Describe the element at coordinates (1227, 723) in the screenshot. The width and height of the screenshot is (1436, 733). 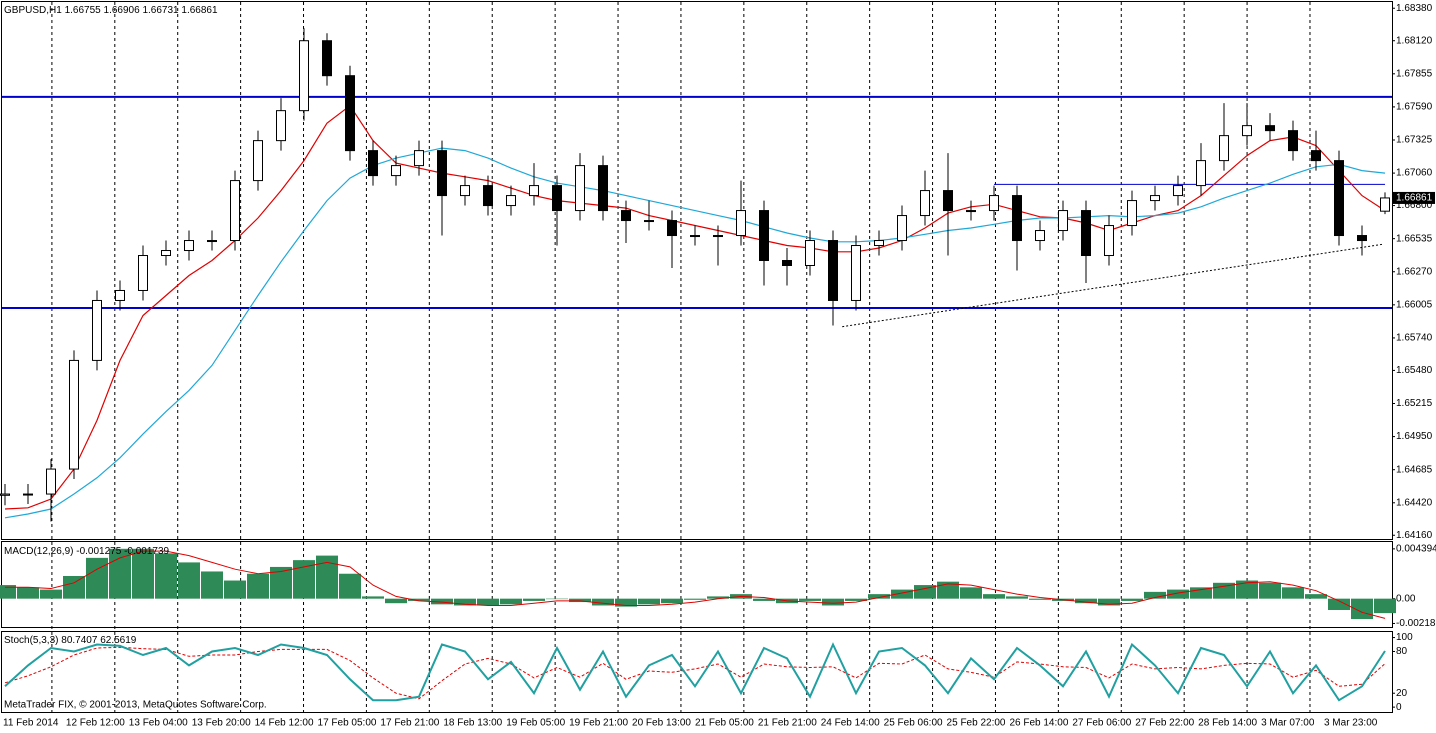
I see `x-tick-label: 28 Feb 14:00` at that location.